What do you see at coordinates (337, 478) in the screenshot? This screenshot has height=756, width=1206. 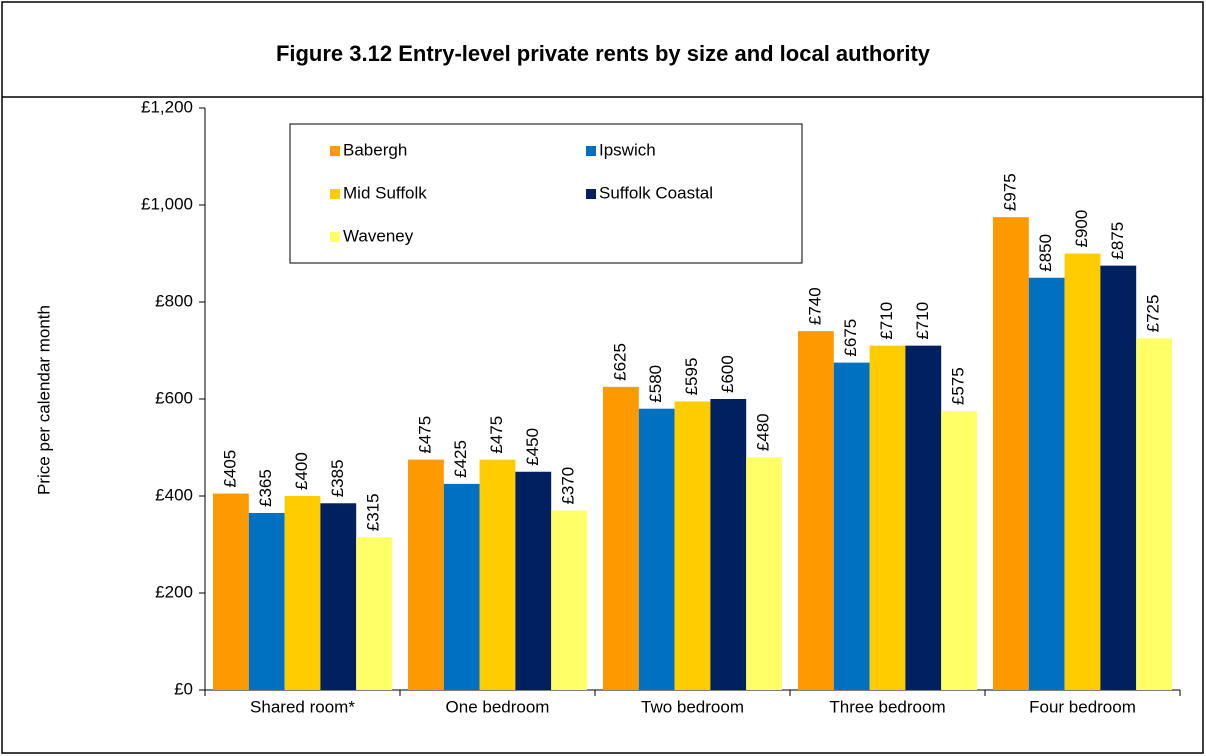 I see `data-label: £385` at bounding box center [337, 478].